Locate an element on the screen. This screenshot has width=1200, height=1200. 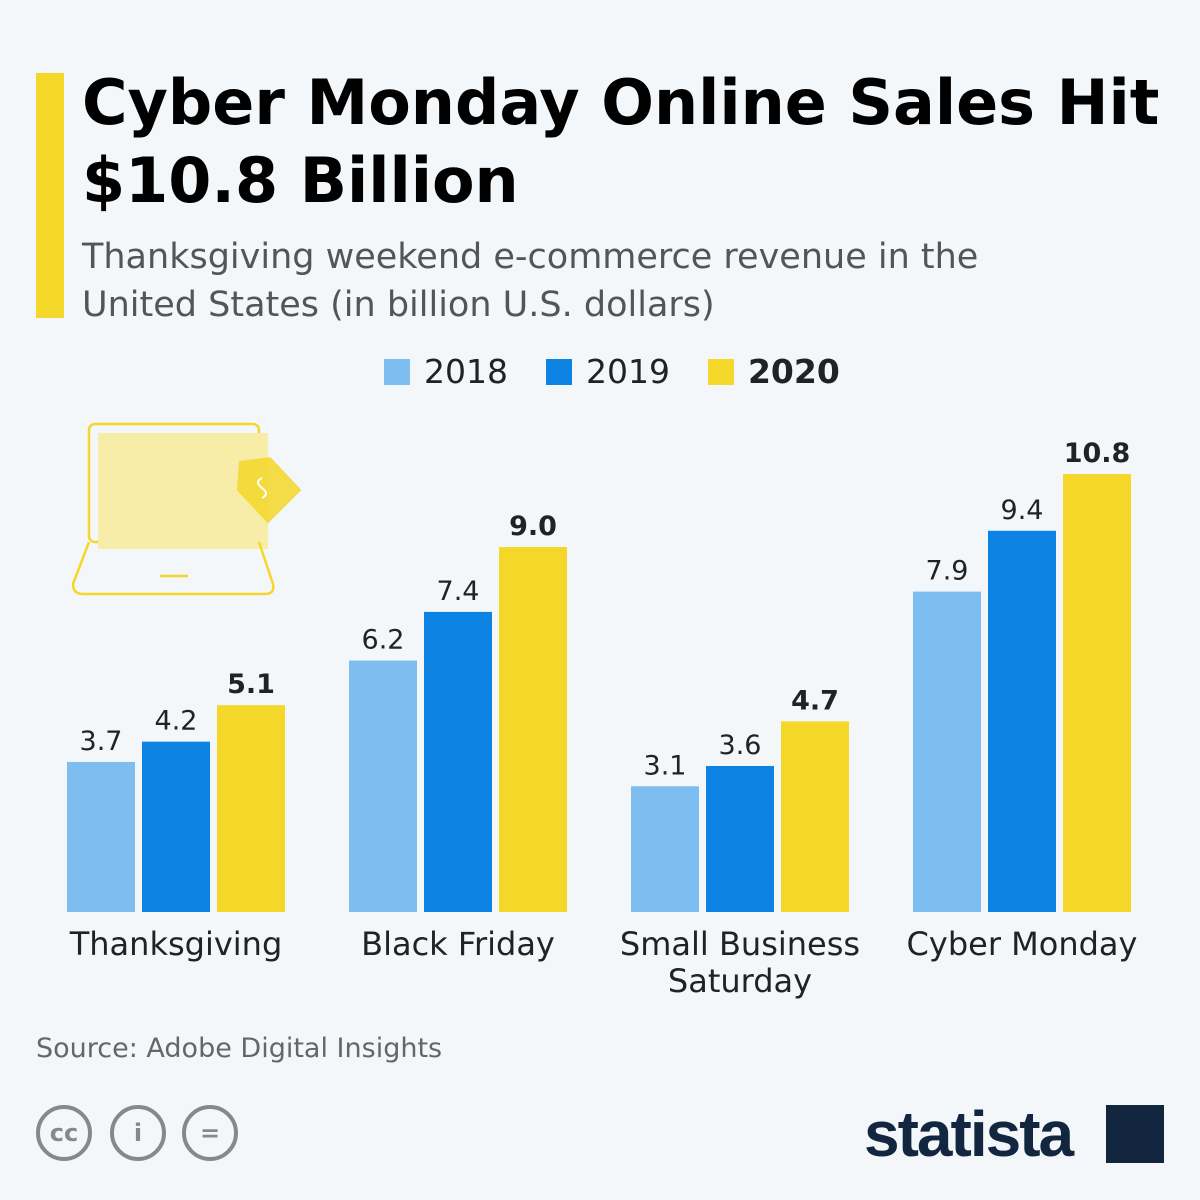
category-label: Thanksgiving is located at coordinates (176, 944).